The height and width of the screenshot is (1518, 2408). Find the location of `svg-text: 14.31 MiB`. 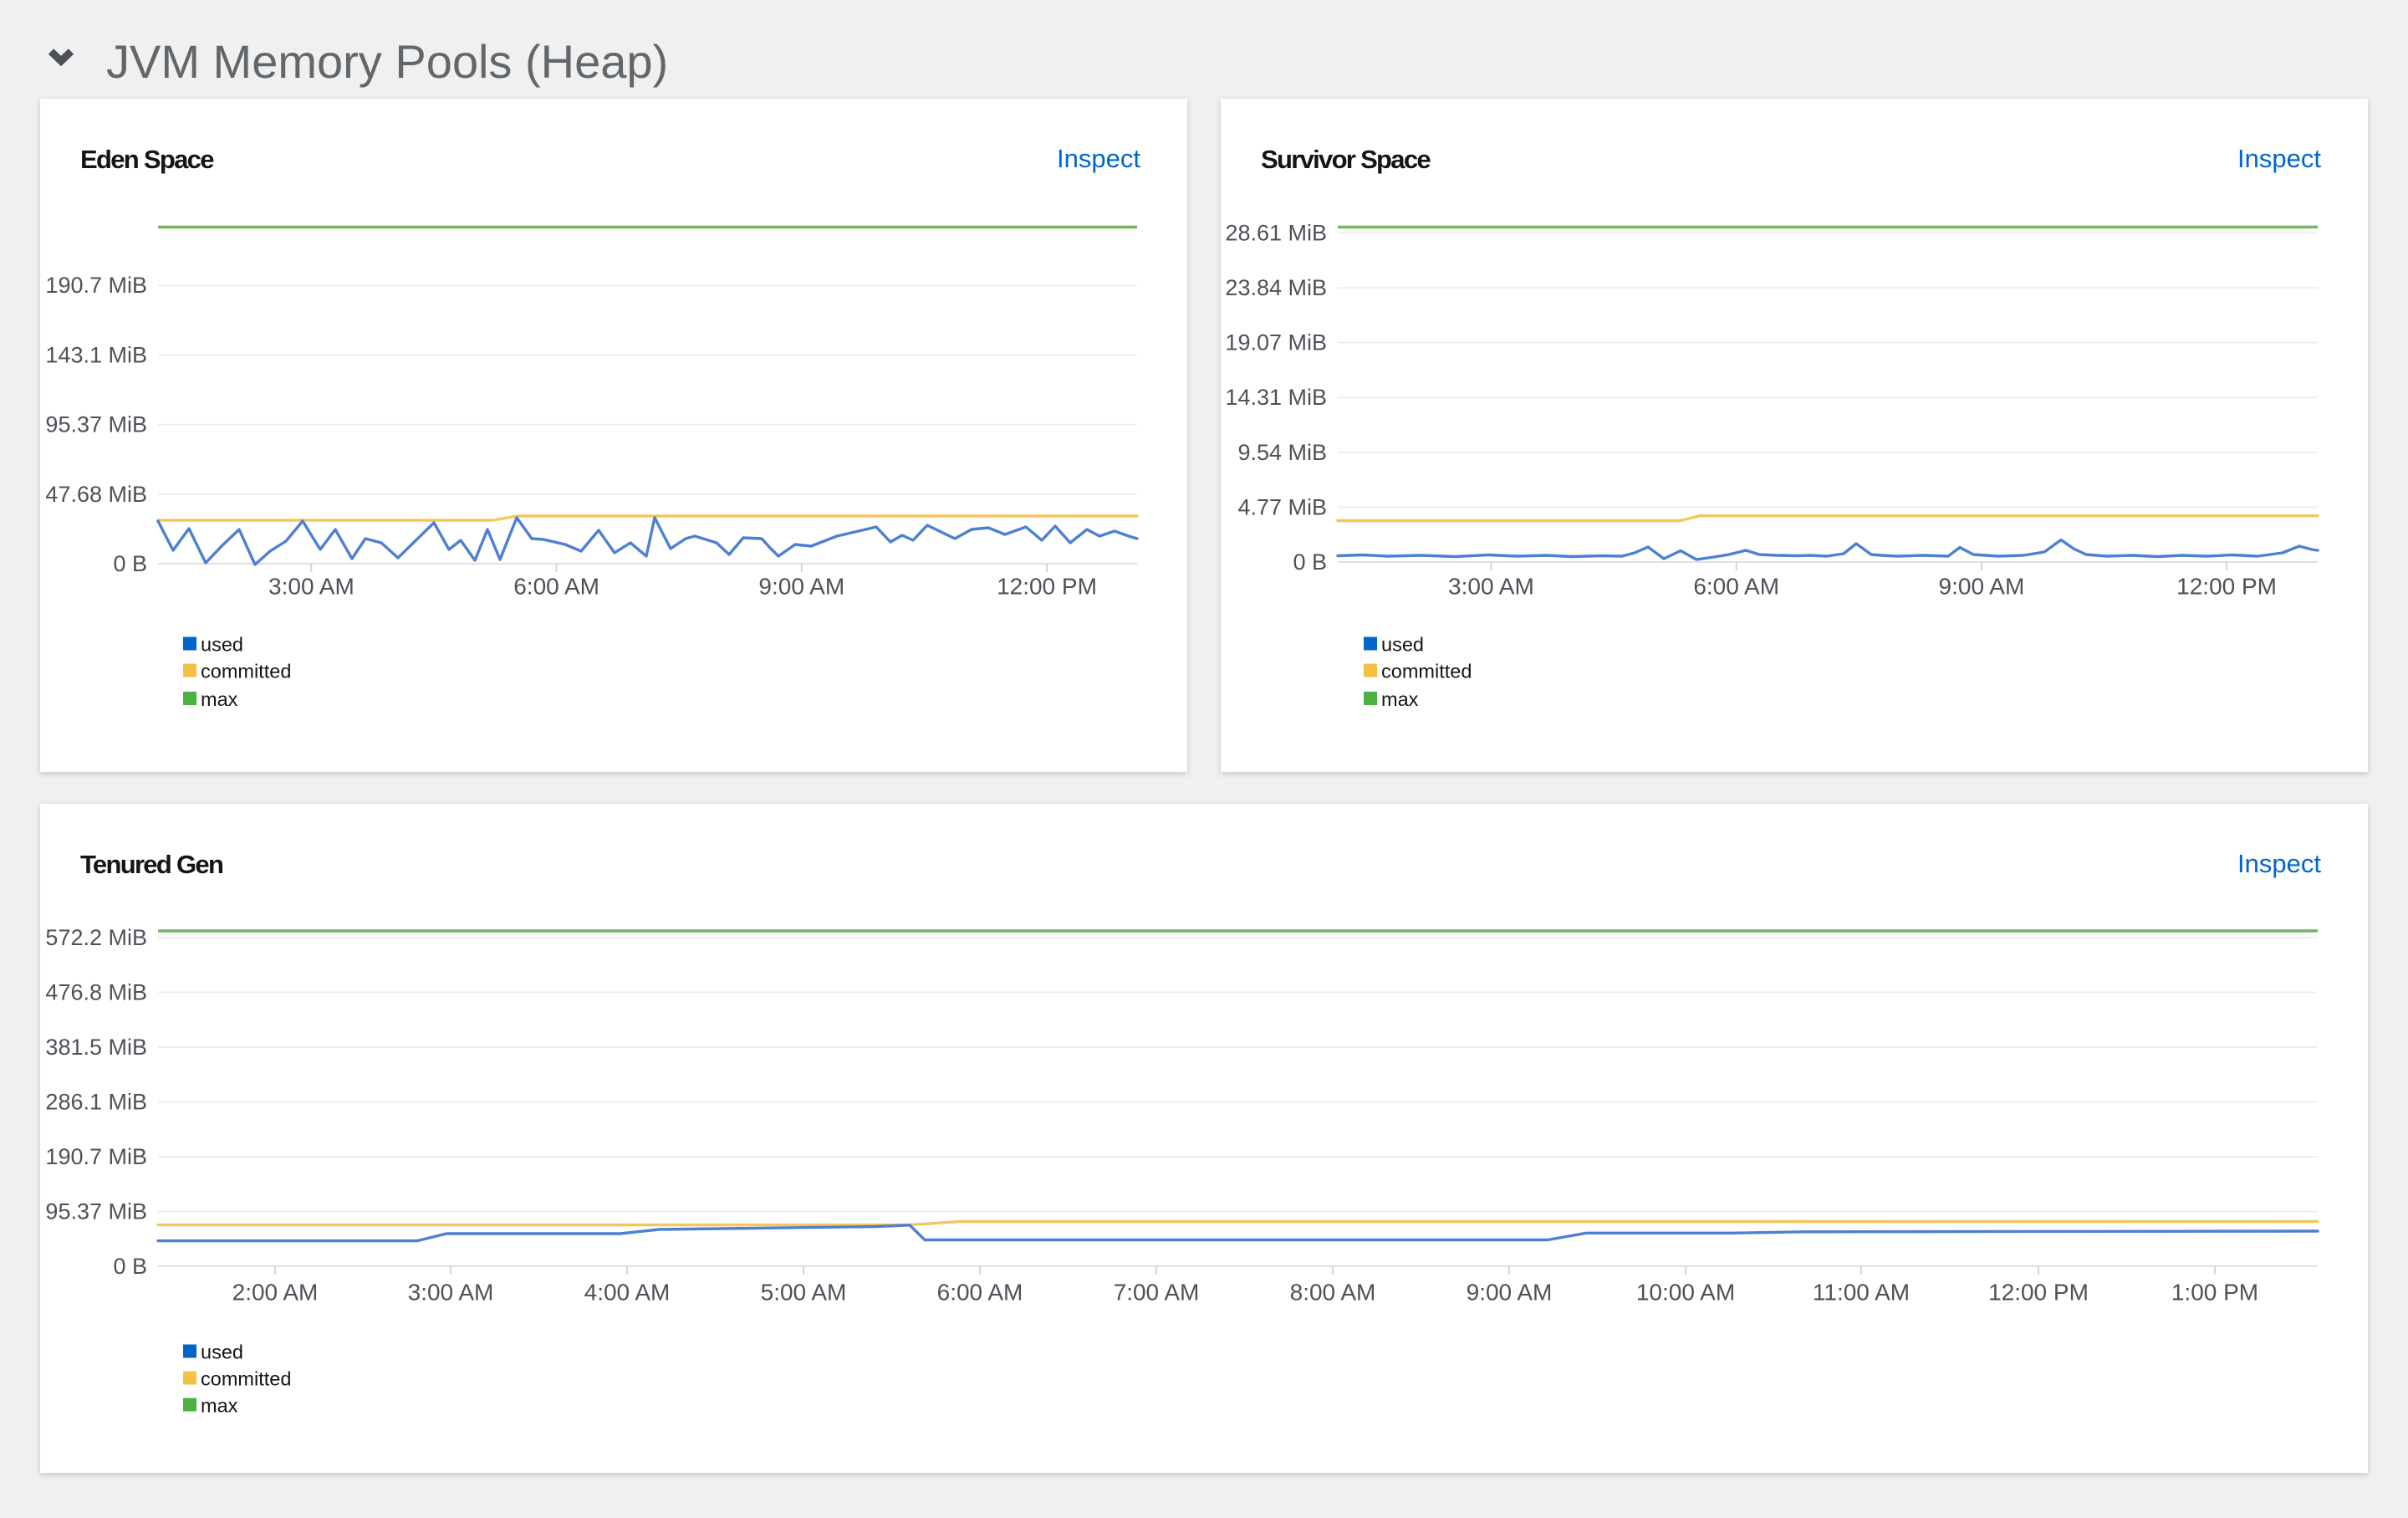

svg-text: 14.31 MiB is located at coordinates (1276, 397).